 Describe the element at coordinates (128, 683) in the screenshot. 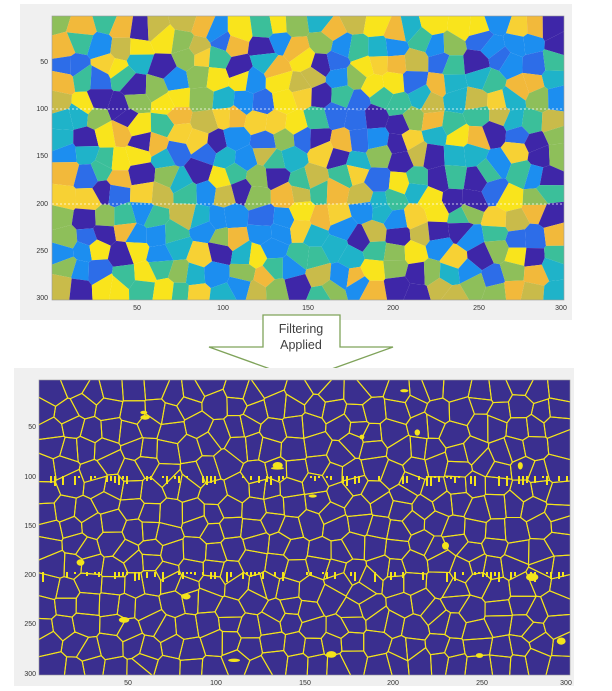

I see `x-tick-label: 50` at that location.